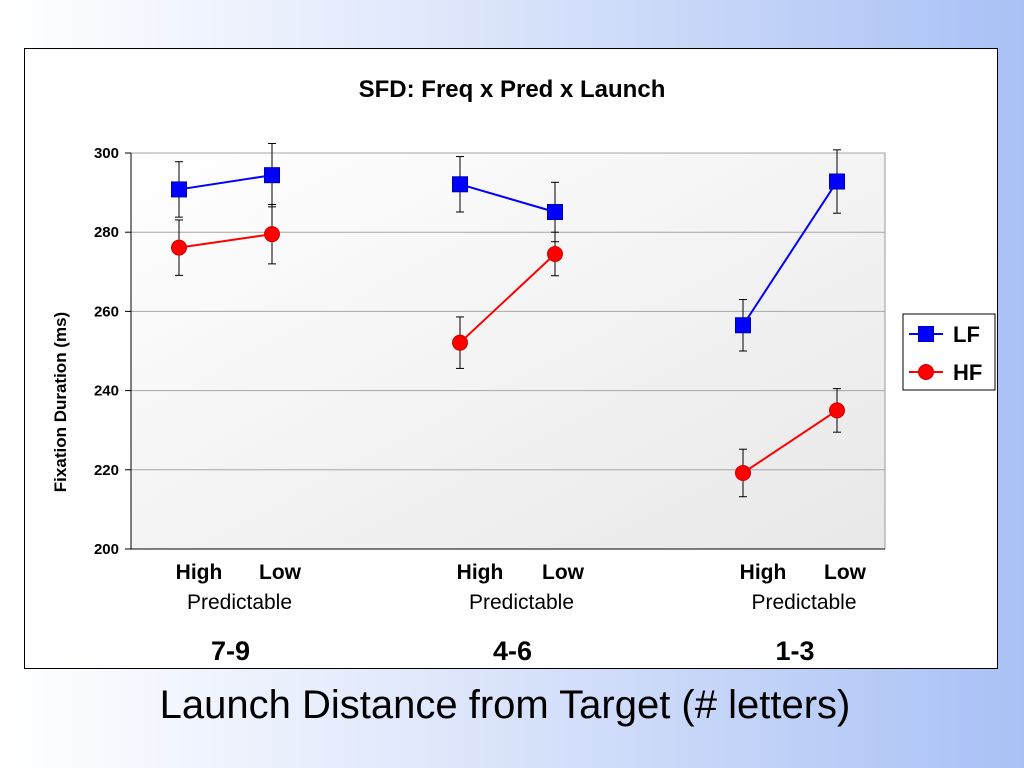 The width and height of the screenshot is (1024, 768). What do you see at coordinates (106, 153) in the screenshot?
I see `y-tick-label: 300` at bounding box center [106, 153].